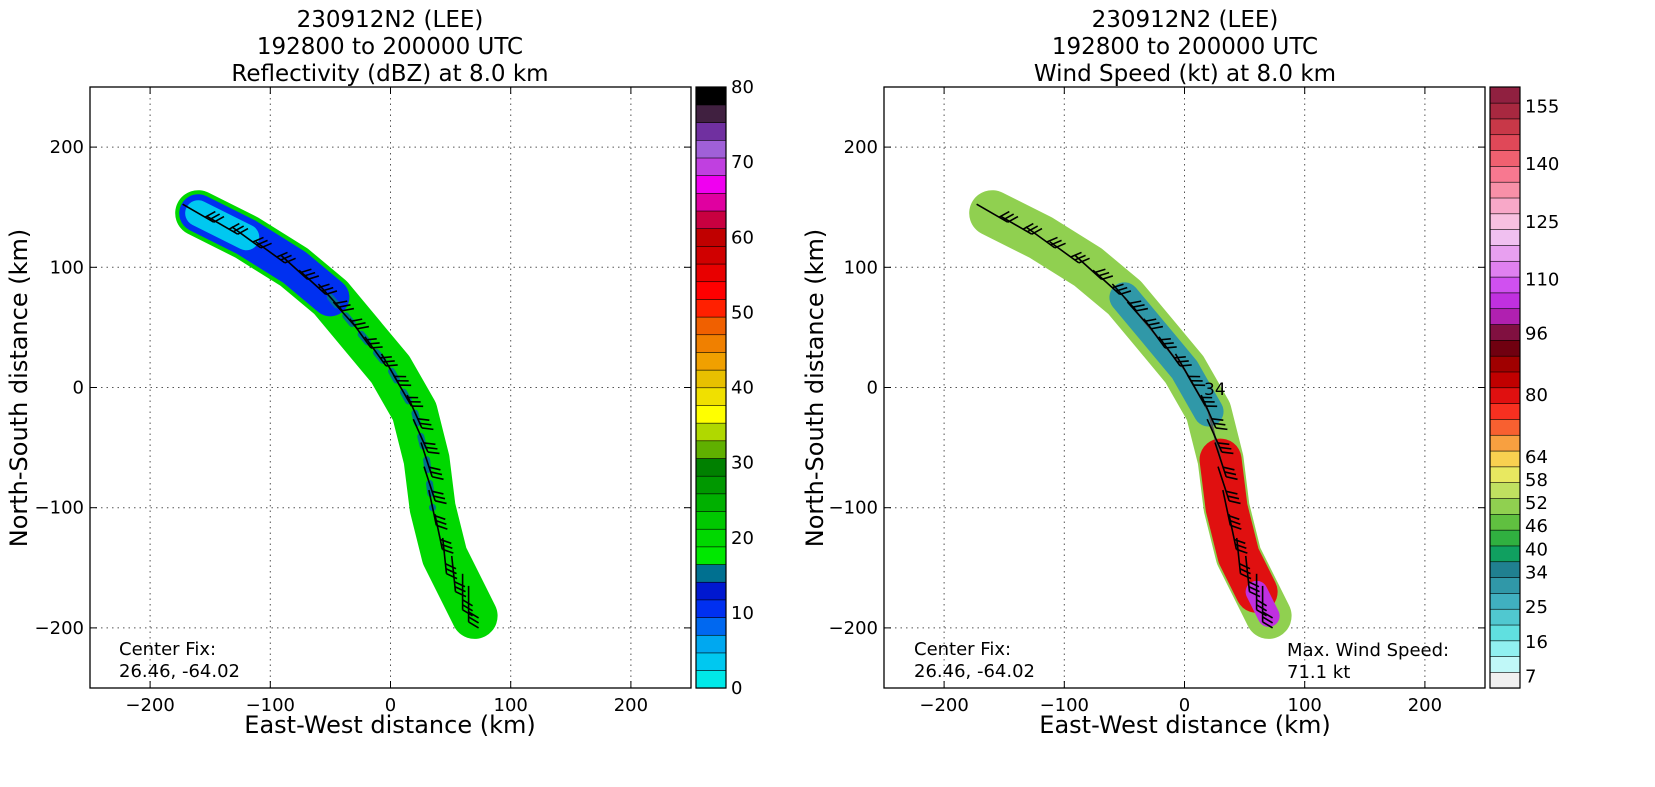 The image size is (1655, 787). What do you see at coordinates (1530, 676) in the screenshot?
I see `colorbar-tick-label: 7` at bounding box center [1530, 676].